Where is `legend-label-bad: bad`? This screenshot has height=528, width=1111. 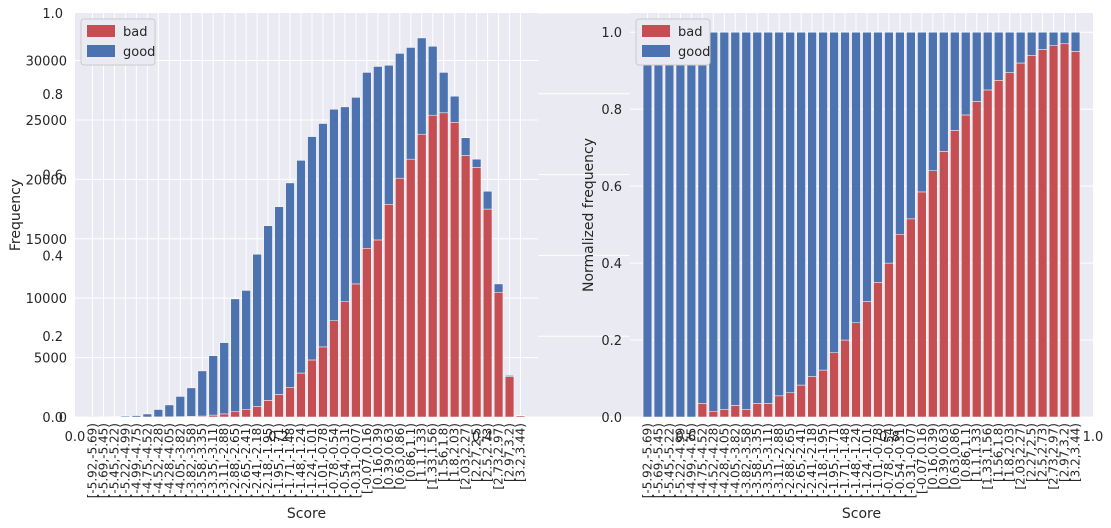 legend-label-bad: bad is located at coordinates (135, 32).